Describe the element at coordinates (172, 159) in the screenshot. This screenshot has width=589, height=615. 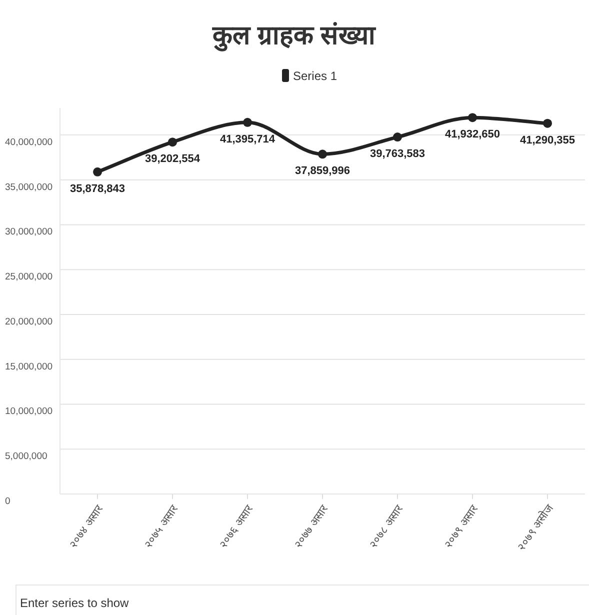
I see `data-label: 39,202,554` at that location.